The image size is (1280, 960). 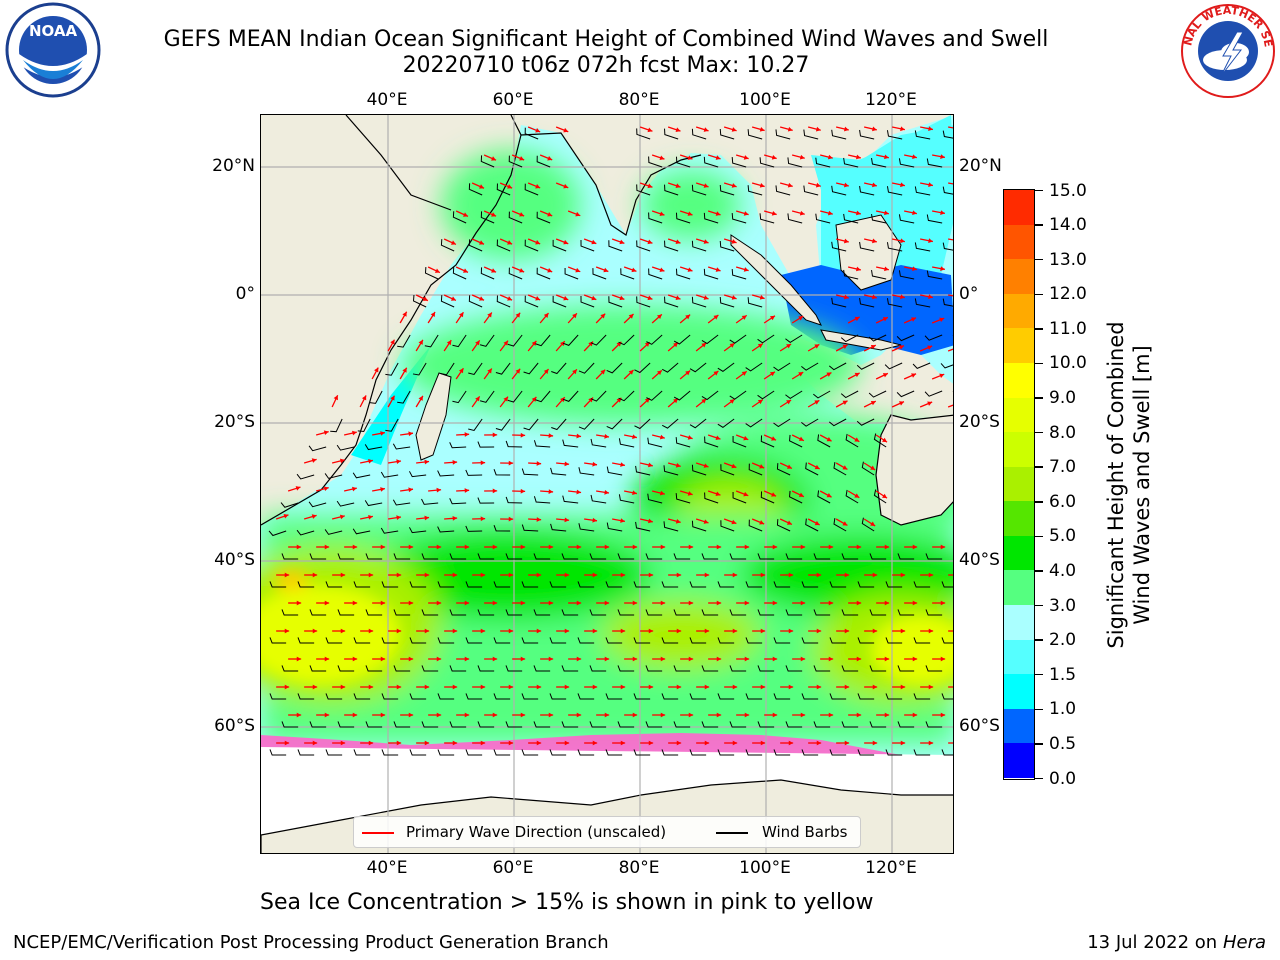 I want to click on chart-subtitle: 20220710 t06z 072h fcst Max: 10.27, so click(x=606, y=65).